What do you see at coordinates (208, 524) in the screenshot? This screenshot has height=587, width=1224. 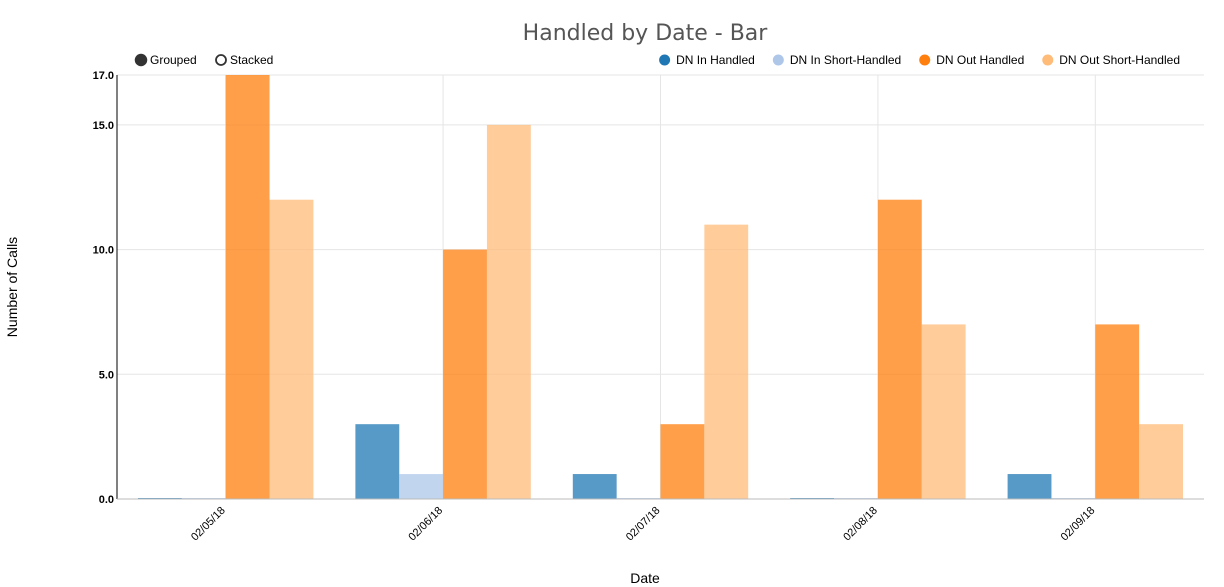 I see `x-tick-label: 02/05/18` at bounding box center [208, 524].